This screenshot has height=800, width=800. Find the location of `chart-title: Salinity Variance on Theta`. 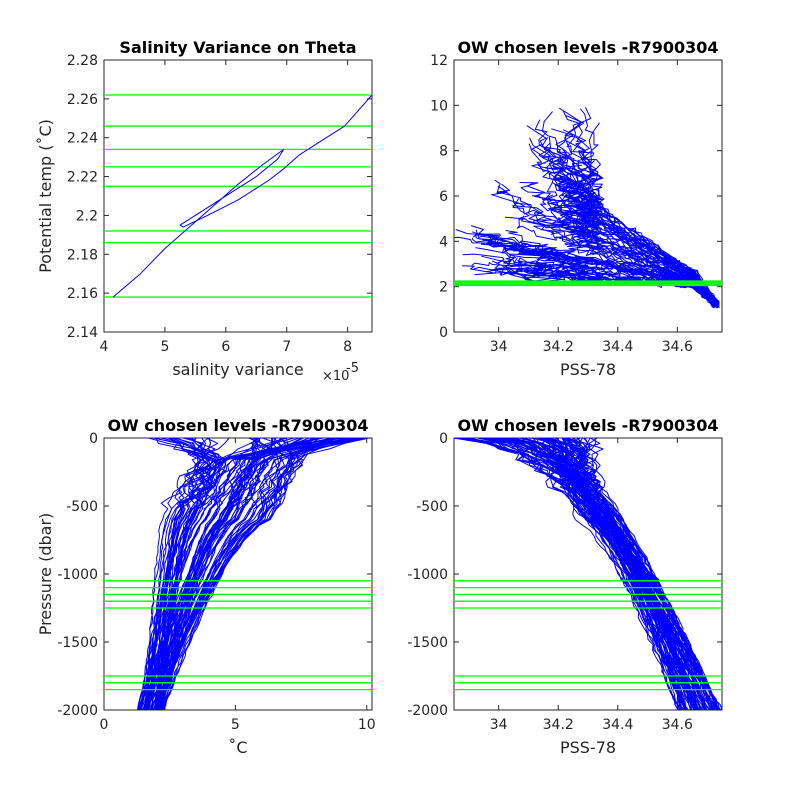

chart-title: Salinity Variance on Theta is located at coordinates (237, 47).